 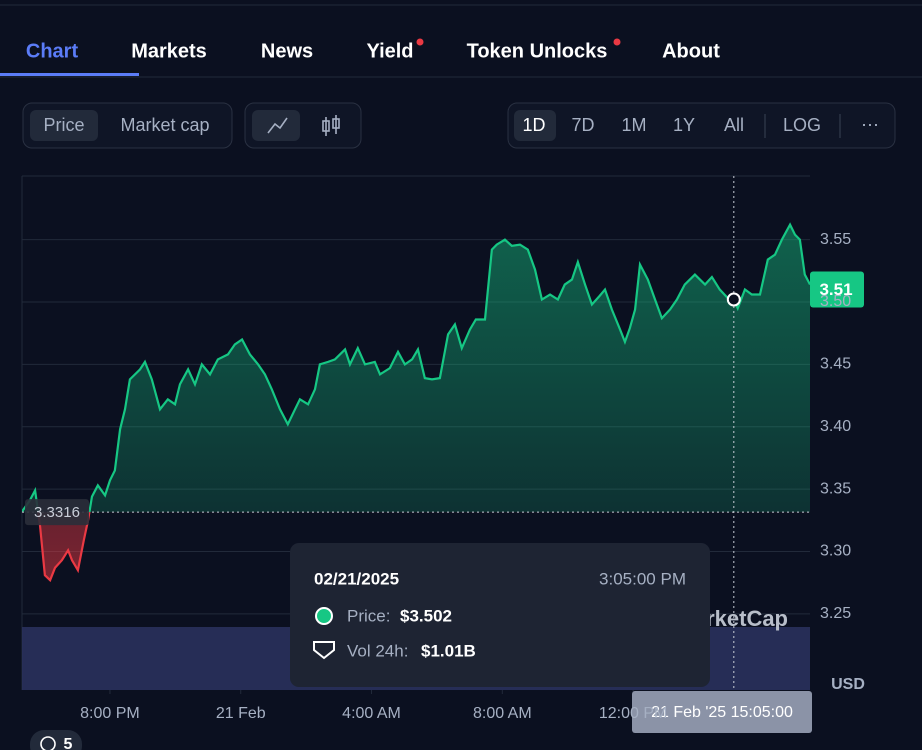 I want to click on tab: Token Unlocks, so click(x=537, y=51).